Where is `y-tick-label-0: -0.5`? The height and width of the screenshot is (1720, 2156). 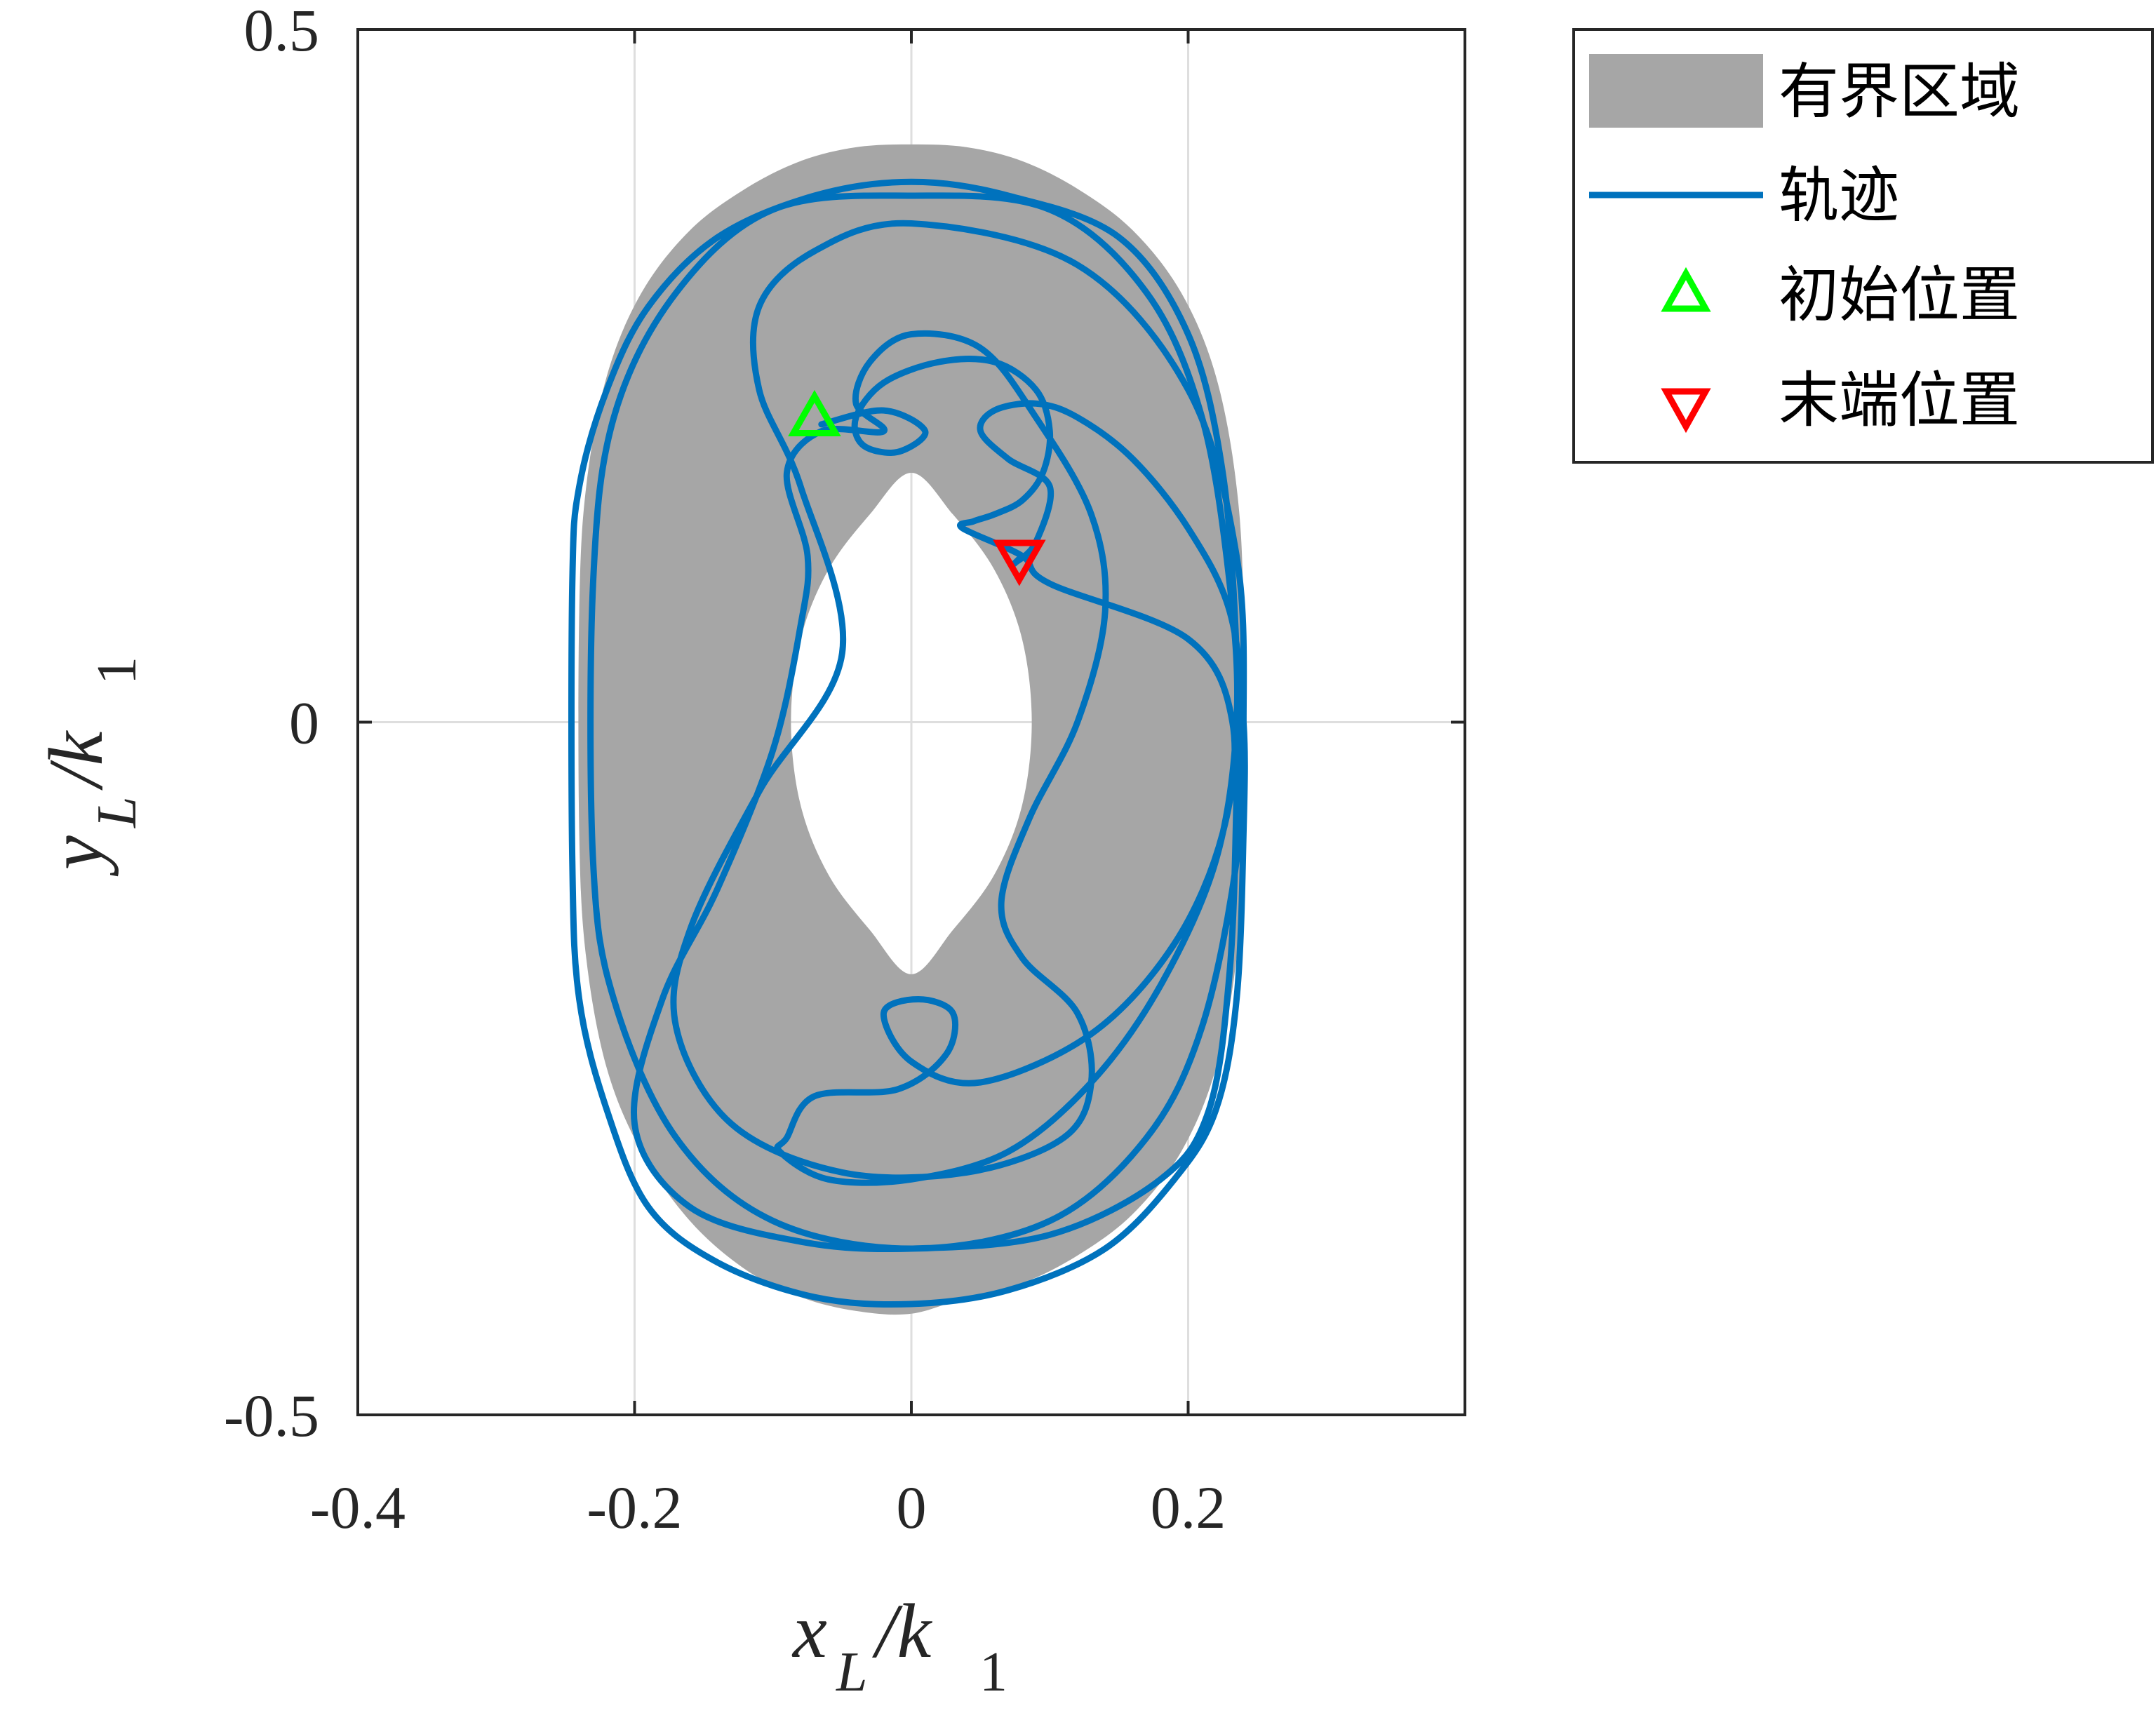 y-tick-label-0: -0.5 is located at coordinates (271, 1415).